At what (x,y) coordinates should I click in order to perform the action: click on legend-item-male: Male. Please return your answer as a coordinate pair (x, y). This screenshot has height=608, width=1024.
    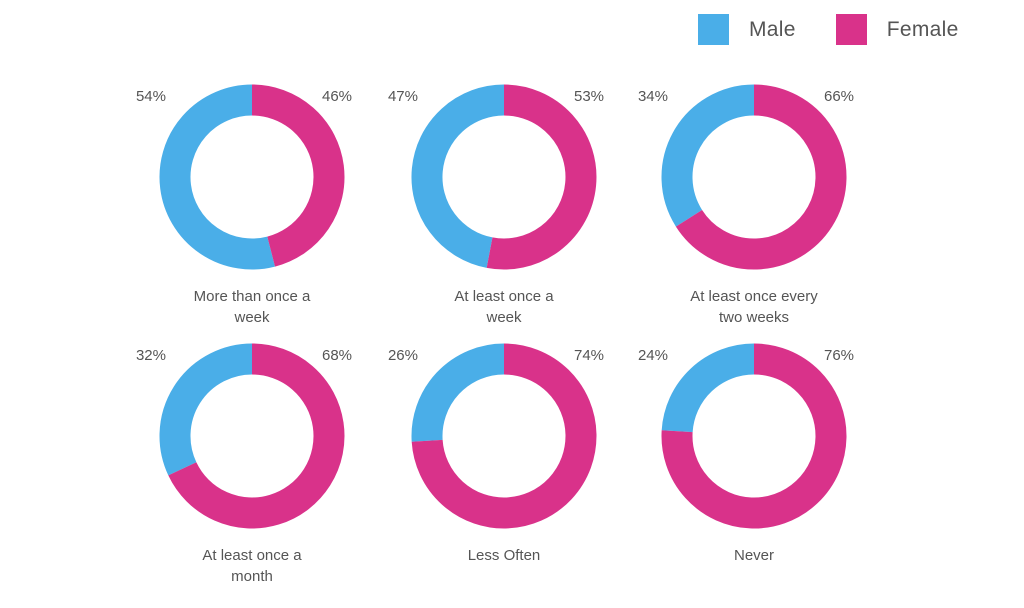
    Looking at the image, I should click on (747, 29).